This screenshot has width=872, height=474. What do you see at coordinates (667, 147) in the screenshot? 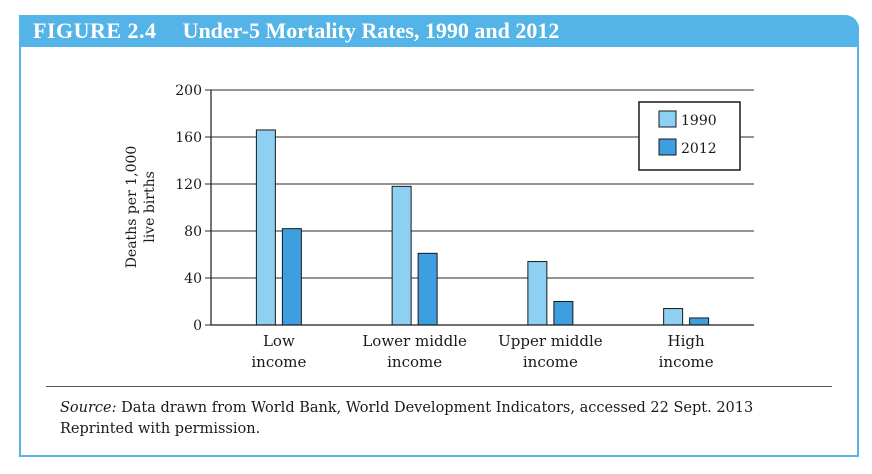
I see `legend-swatch-2012` at bounding box center [667, 147].